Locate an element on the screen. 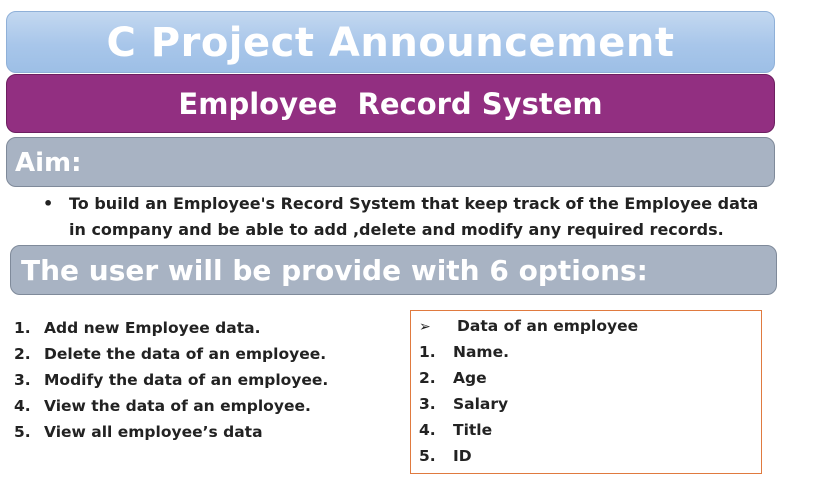 The height and width of the screenshot is (481, 818). list-item: 1. Add new Employee data. is located at coordinates (137, 328).